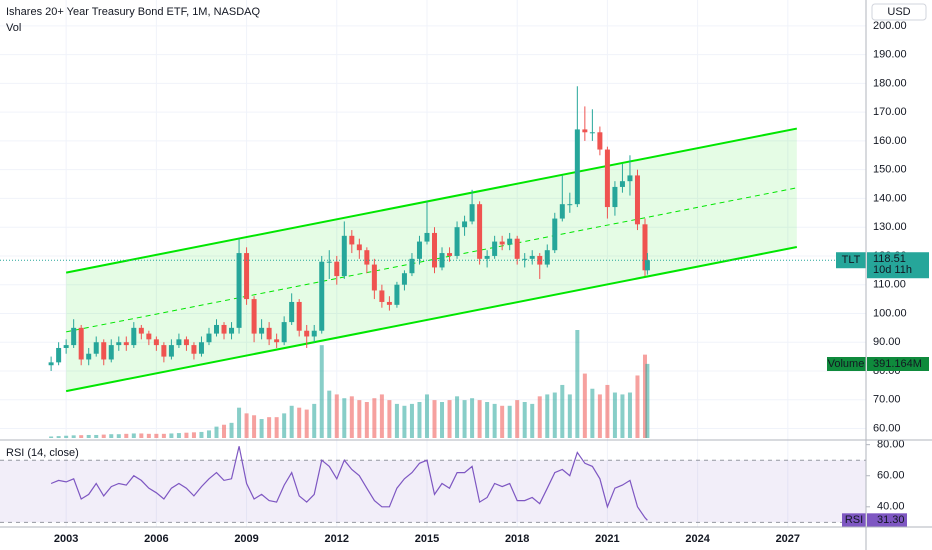 The image size is (932, 550). What do you see at coordinates (890, 83) in the screenshot?
I see `y-tick-label: 180.00` at bounding box center [890, 83].